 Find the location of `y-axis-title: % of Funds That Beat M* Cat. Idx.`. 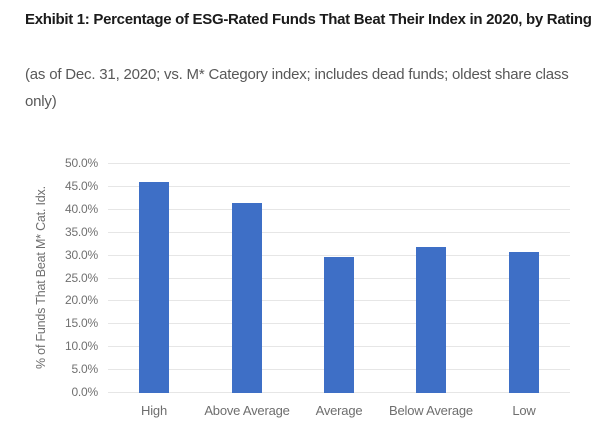

y-axis-title: % of Funds That Beat M* Cat. Idx. is located at coordinates (41, 278).